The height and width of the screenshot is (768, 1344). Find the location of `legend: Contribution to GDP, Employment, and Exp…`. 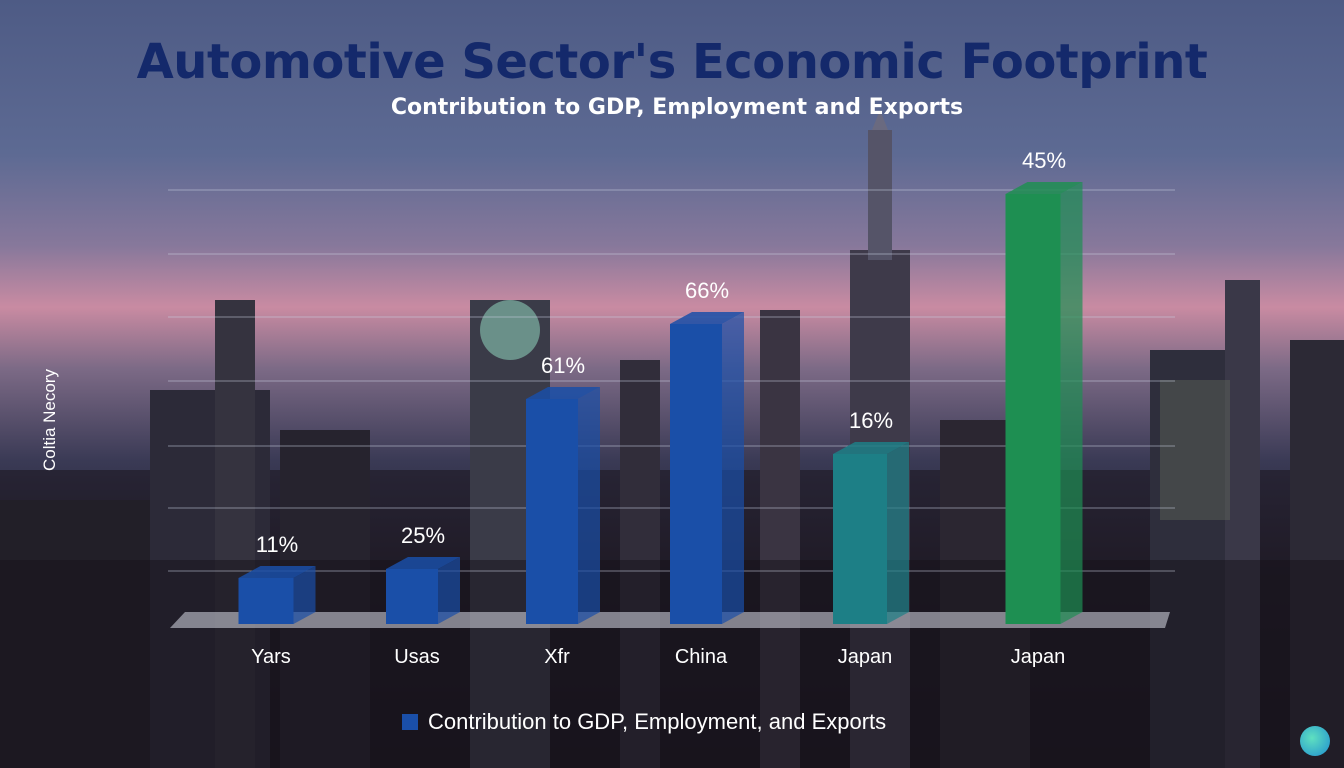

legend: Contribution to GDP, Employment, and Exp… is located at coordinates (644, 722).